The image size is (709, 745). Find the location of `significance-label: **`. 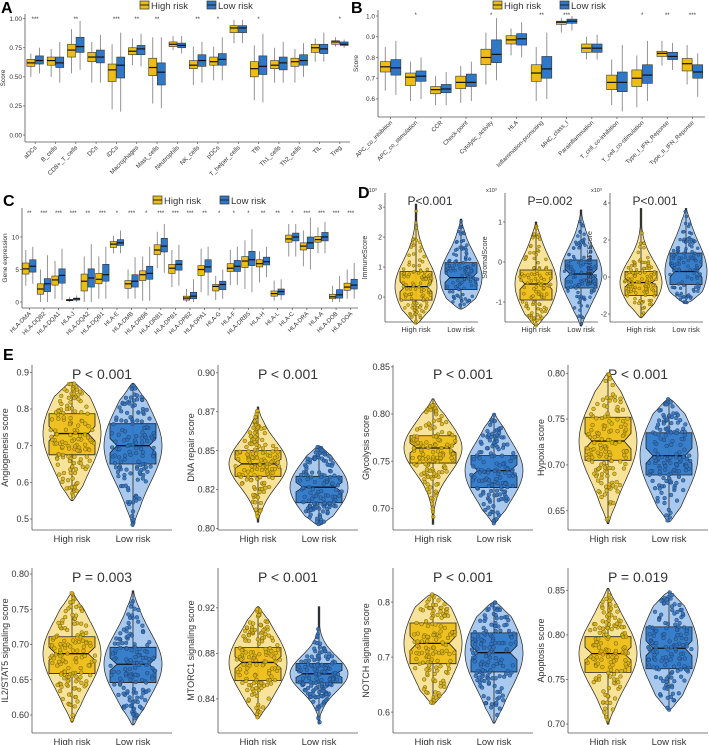

significance-label: ** is located at coordinates (157, 20).